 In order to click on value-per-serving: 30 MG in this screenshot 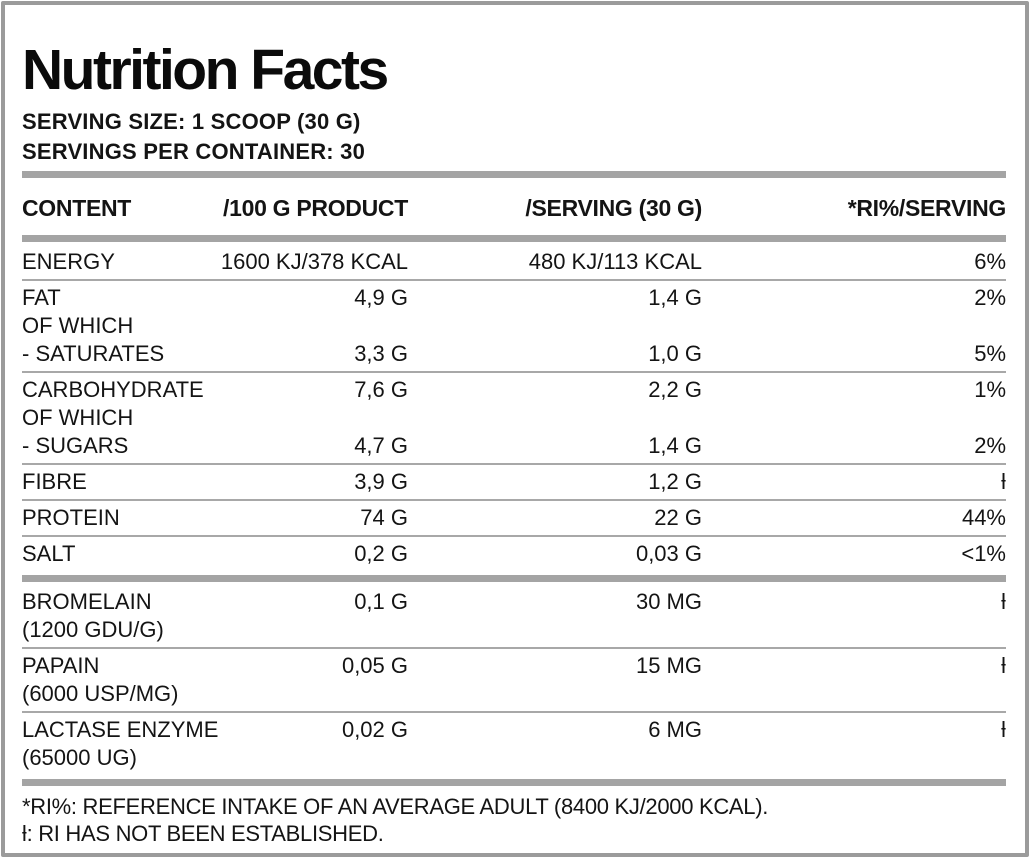, I will do `click(668, 602)`.